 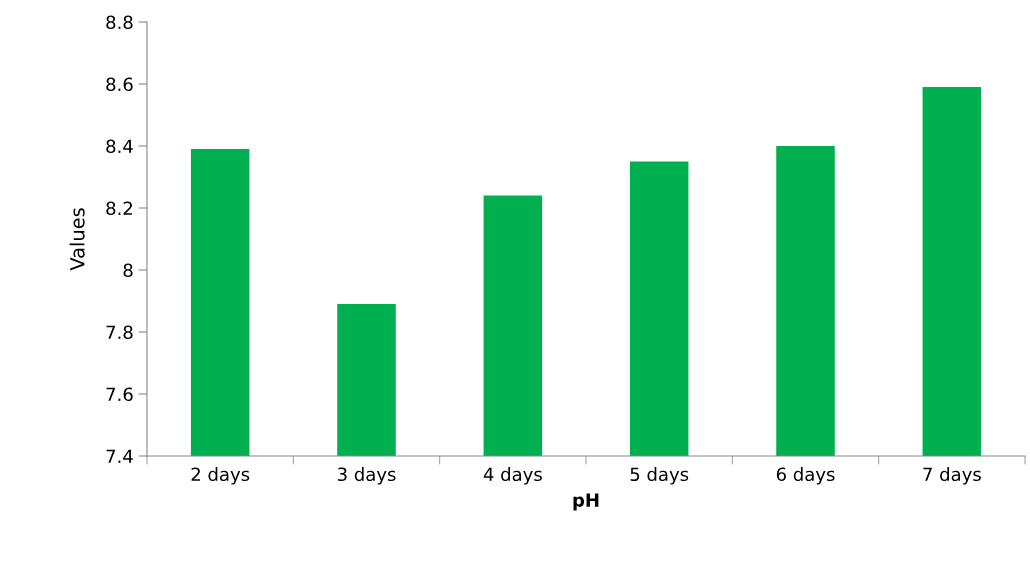 What do you see at coordinates (366, 476) in the screenshot?
I see `x-tick-label: 3 days` at bounding box center [366, 476].